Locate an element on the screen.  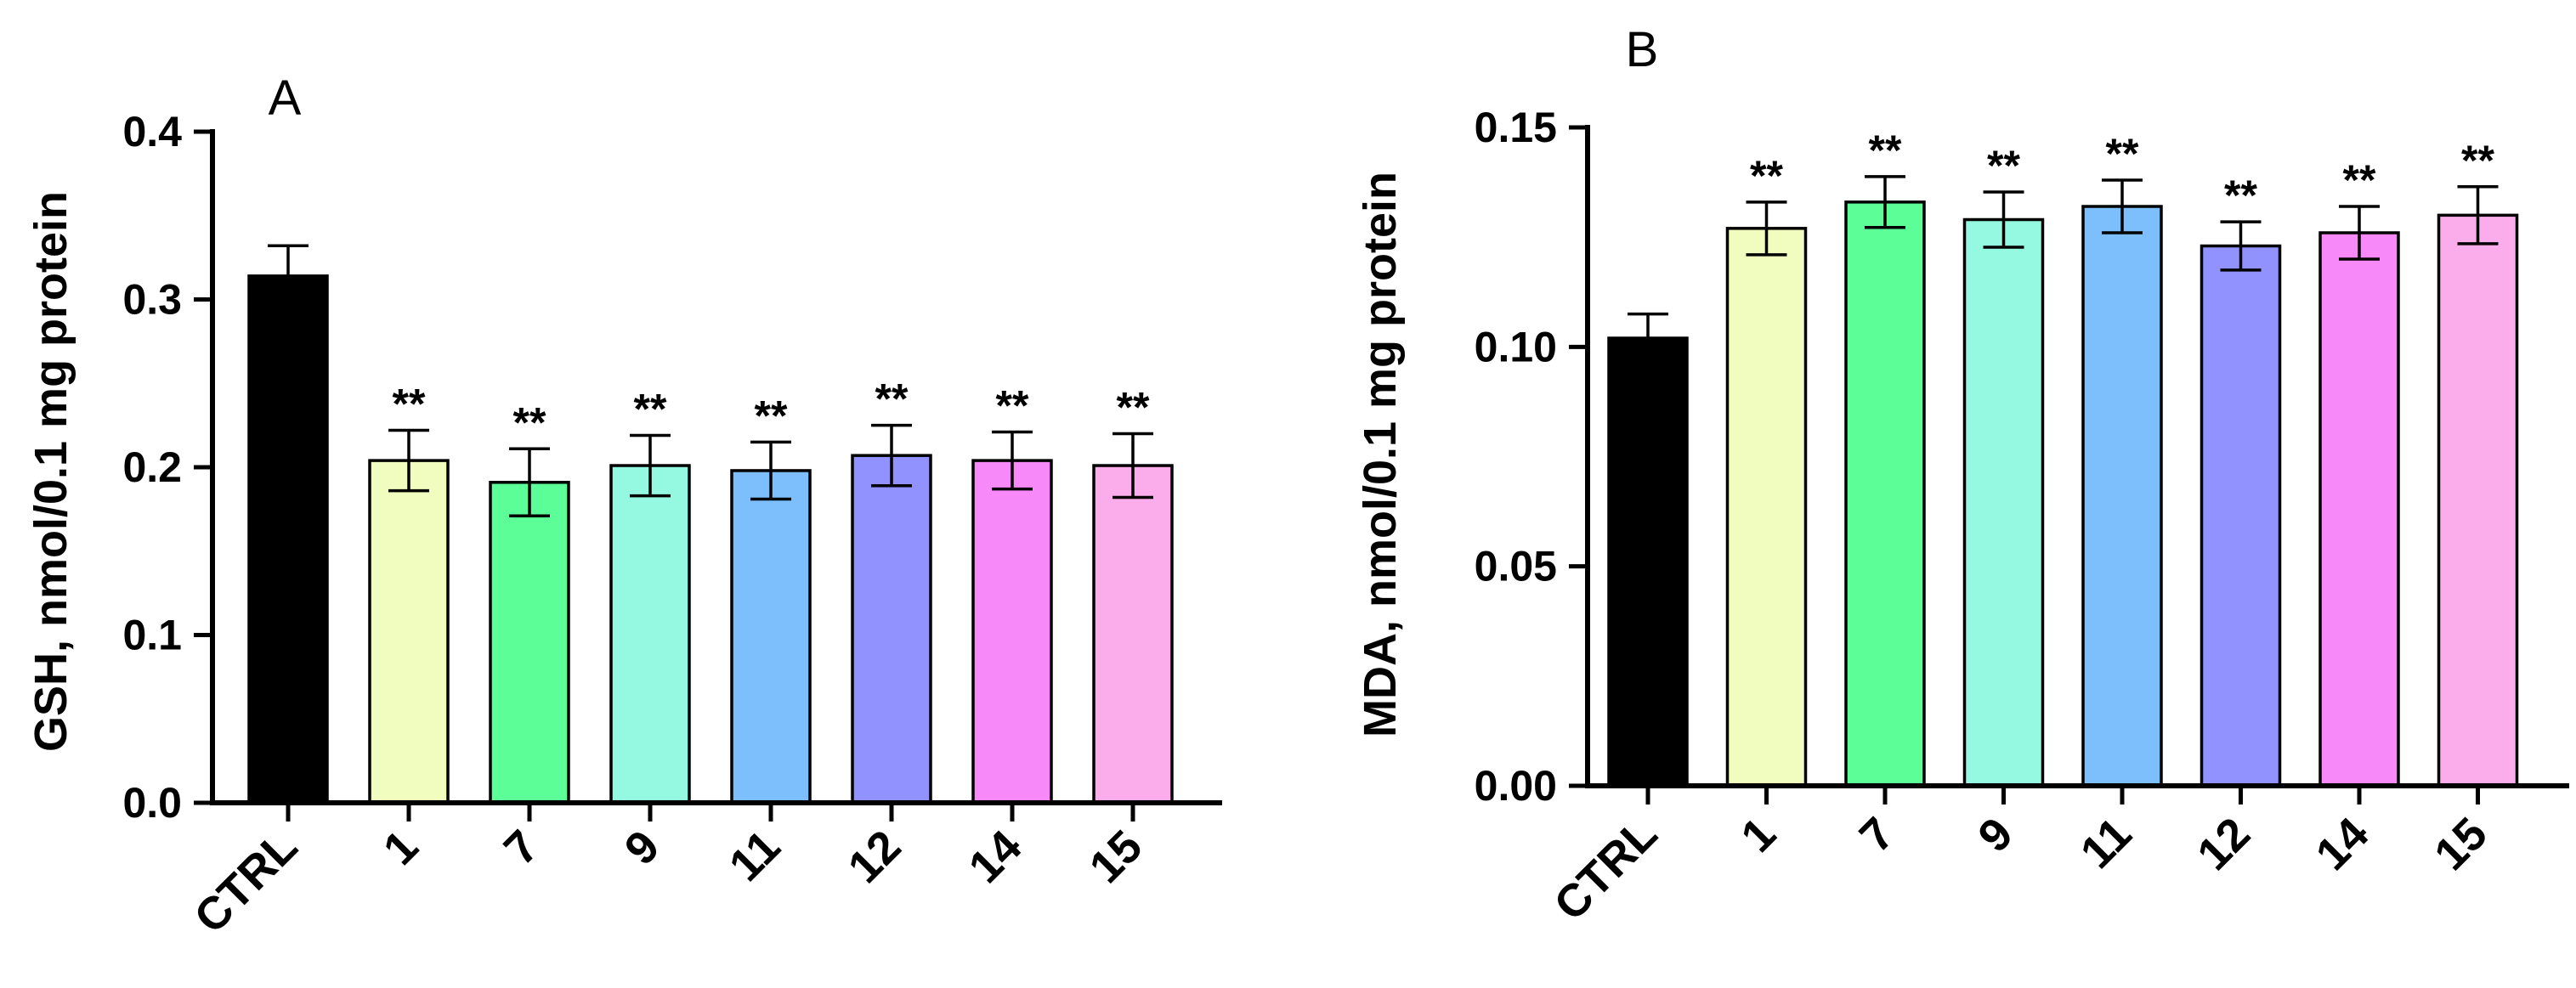
panel-b-x-tick-label-7: 7 is located at coordinates (1877, 835).